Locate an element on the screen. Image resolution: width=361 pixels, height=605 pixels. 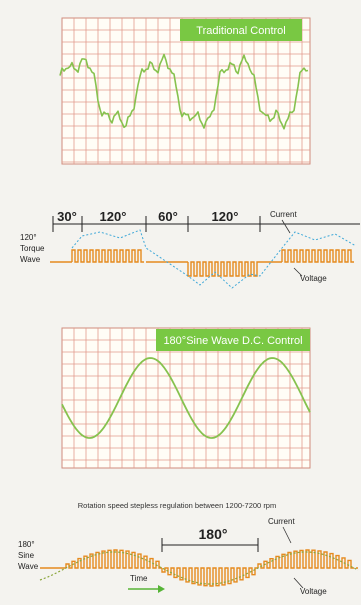
torque-voltage-pointer is located at coordinates (298, 272).